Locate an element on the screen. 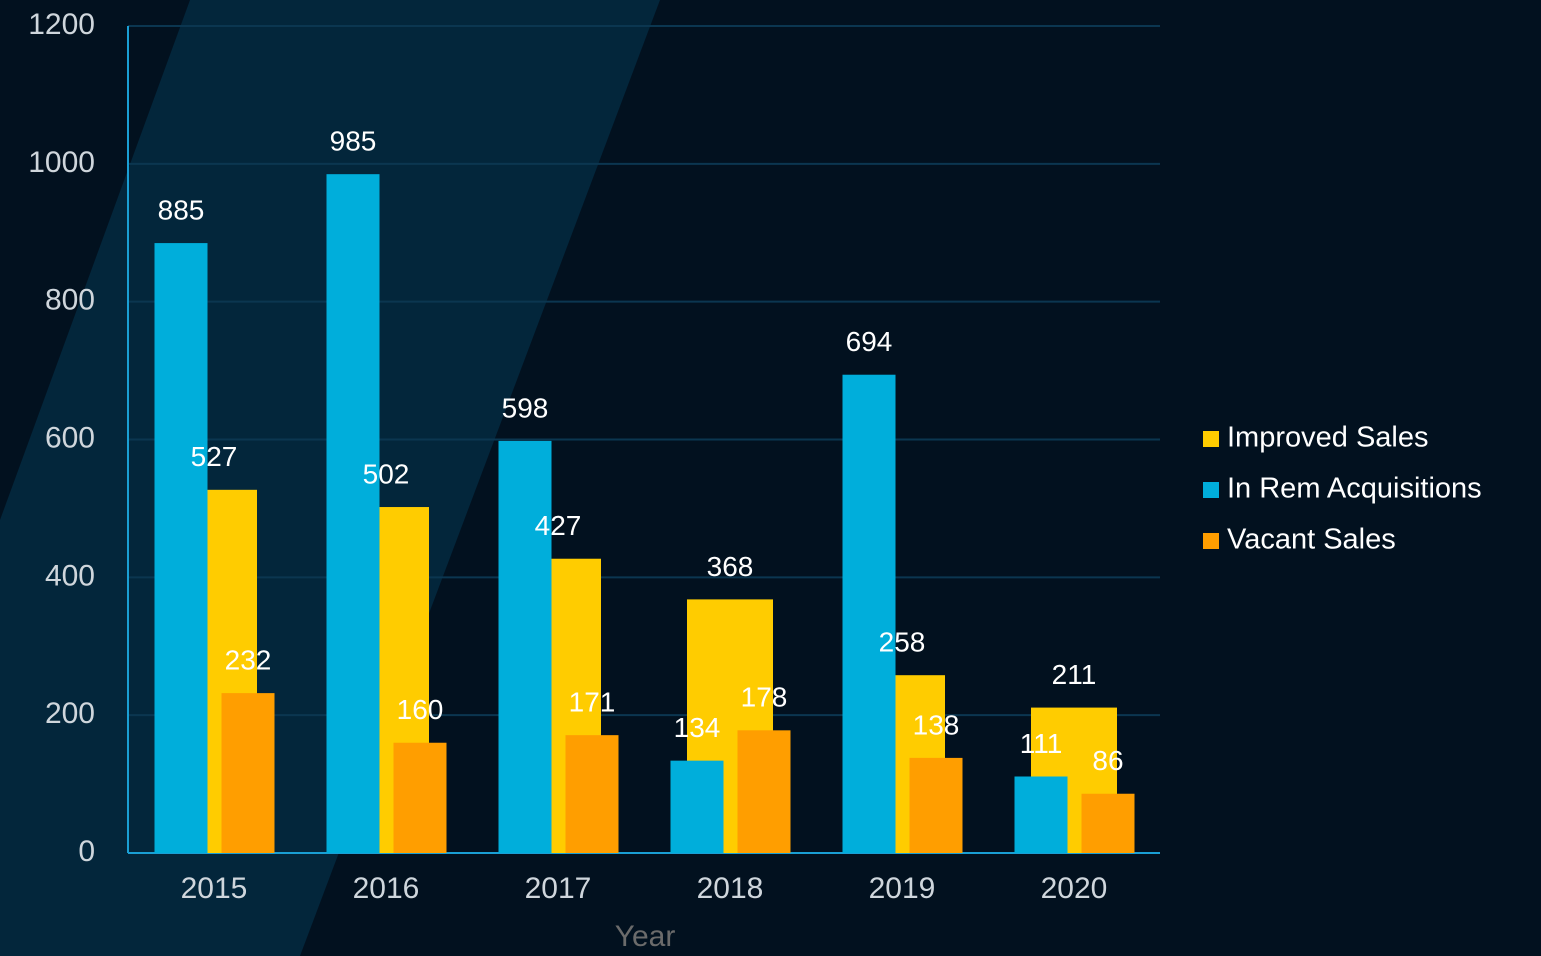  data-label: 502 is located at coordinates (386, 473).